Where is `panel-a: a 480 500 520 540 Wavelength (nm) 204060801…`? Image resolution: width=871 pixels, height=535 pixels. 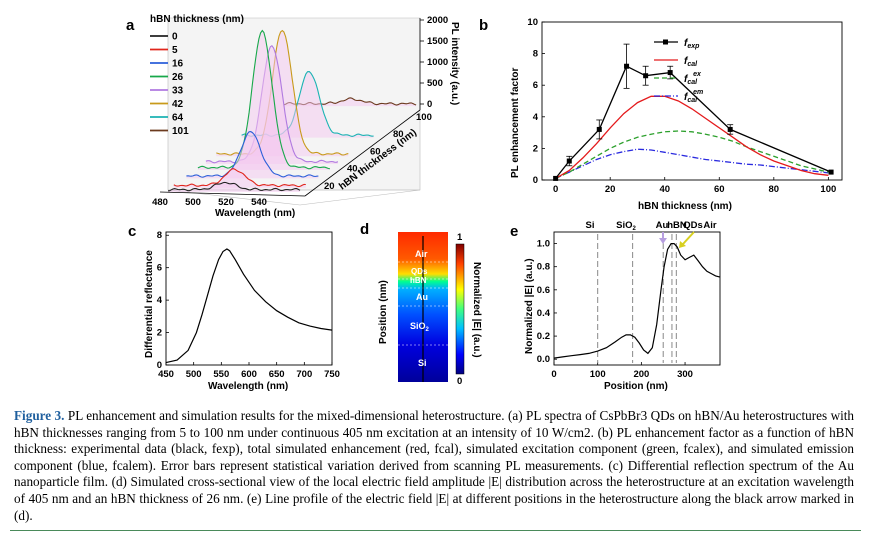
panel-a: a 480 500 520 540 Wavelength (nm) 204060801… is located at coordinates (293, 116).